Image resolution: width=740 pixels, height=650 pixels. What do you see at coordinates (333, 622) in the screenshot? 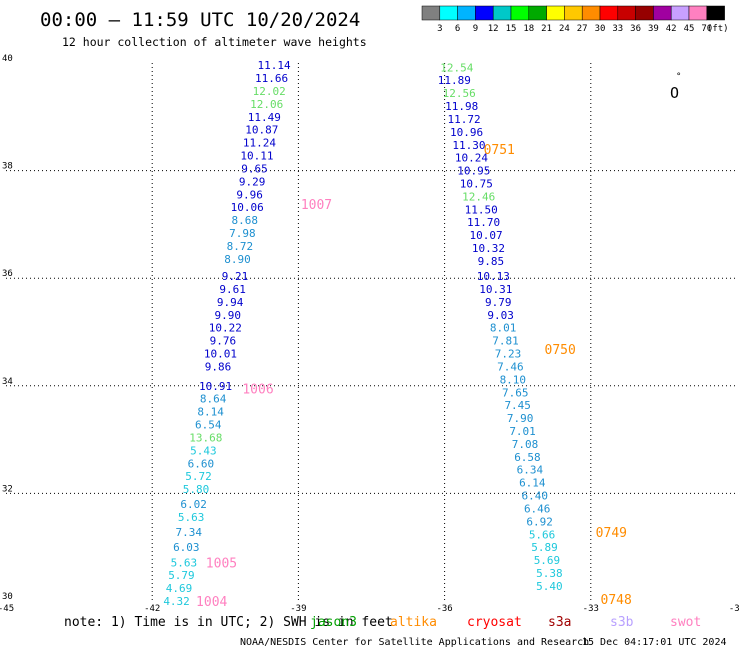
I see `legend-jason3: jason3` at bounding box center [333, 622].